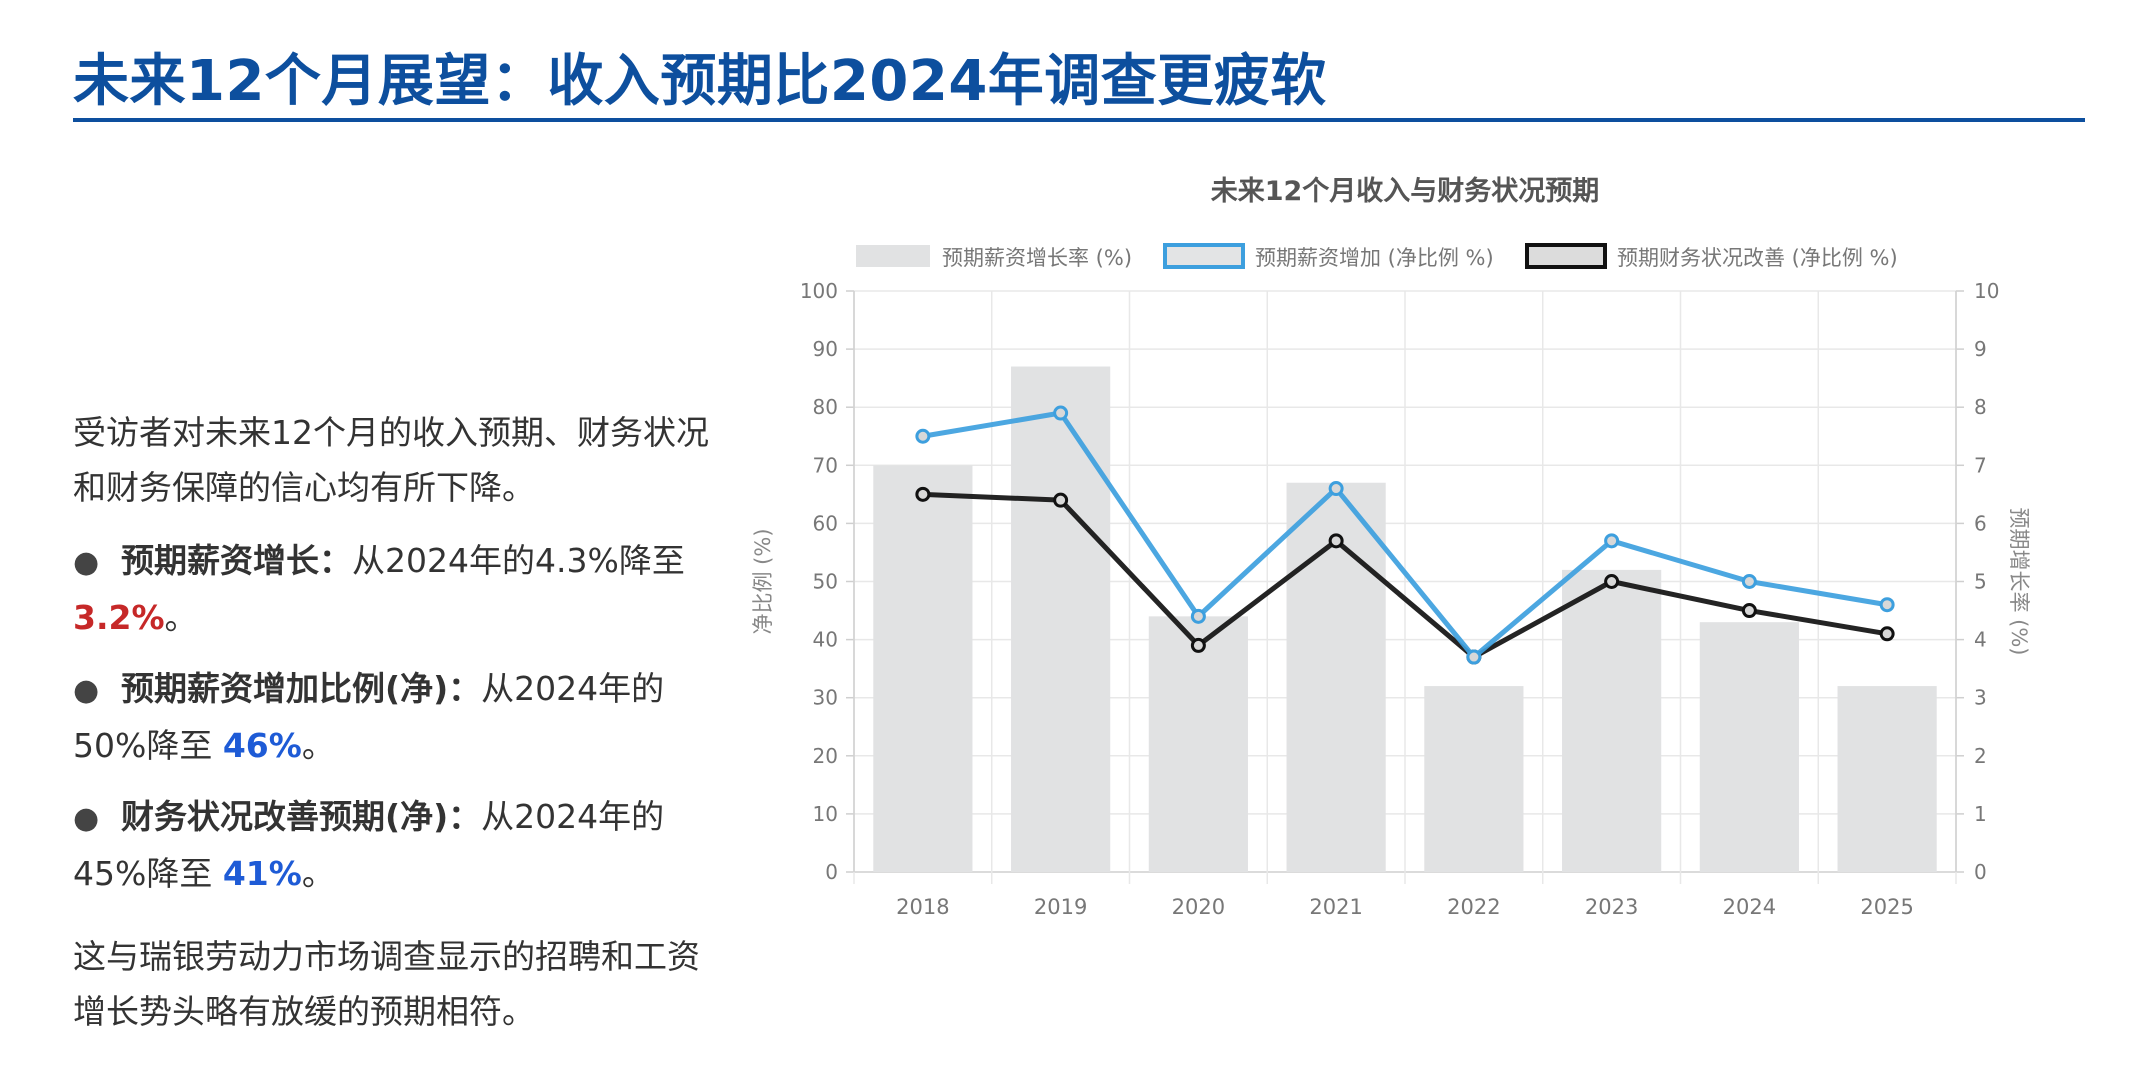 The width and height of the screenshot is (2145, 1080). I want to click on y-tick-label: 30, so click(825, 698).